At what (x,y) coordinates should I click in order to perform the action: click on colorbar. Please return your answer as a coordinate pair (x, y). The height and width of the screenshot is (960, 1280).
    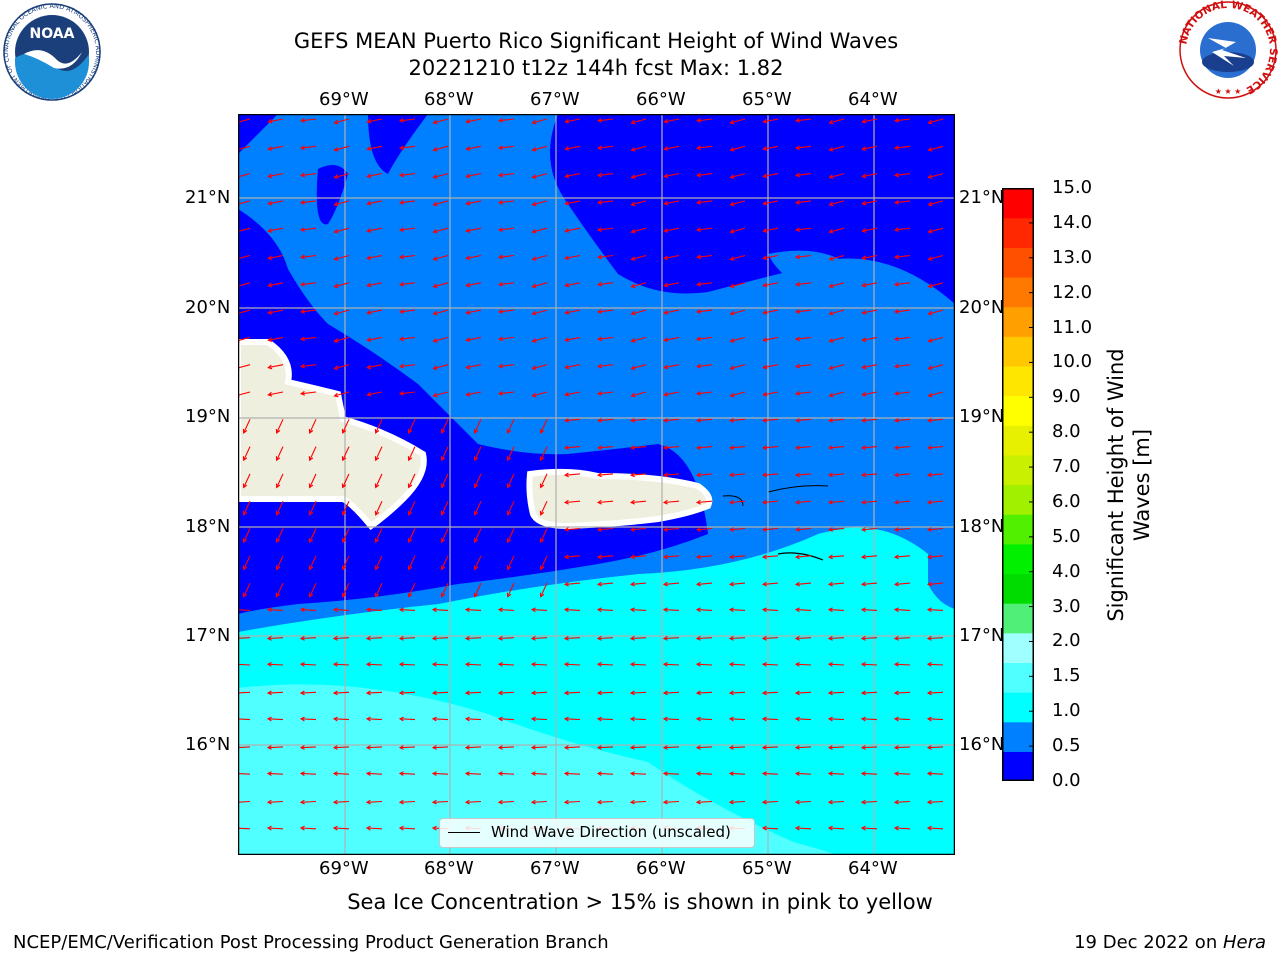
    Looking at the image, I should click on (1018, 484).